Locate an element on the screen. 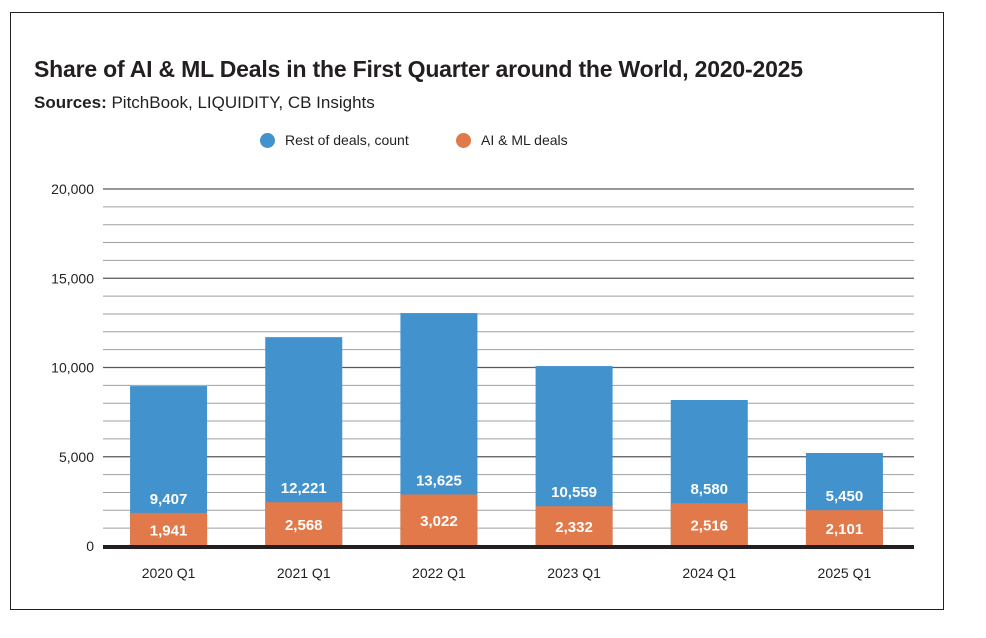 Image resolution: width=986 pixels, height=638 pixels. x-tick-label: 2021 Q1 is located at coordinates (304, 573).